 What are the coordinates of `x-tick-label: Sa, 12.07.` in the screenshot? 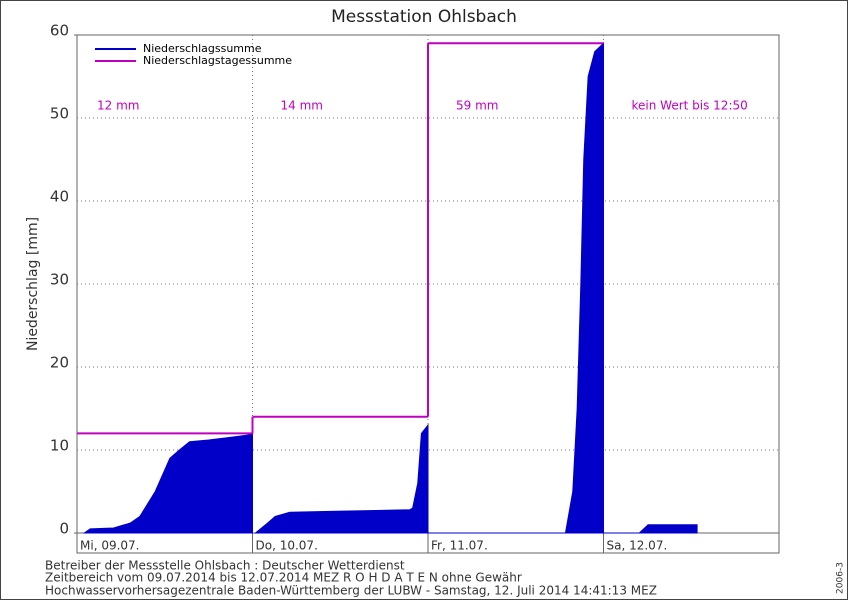 It's located at (637, 546).